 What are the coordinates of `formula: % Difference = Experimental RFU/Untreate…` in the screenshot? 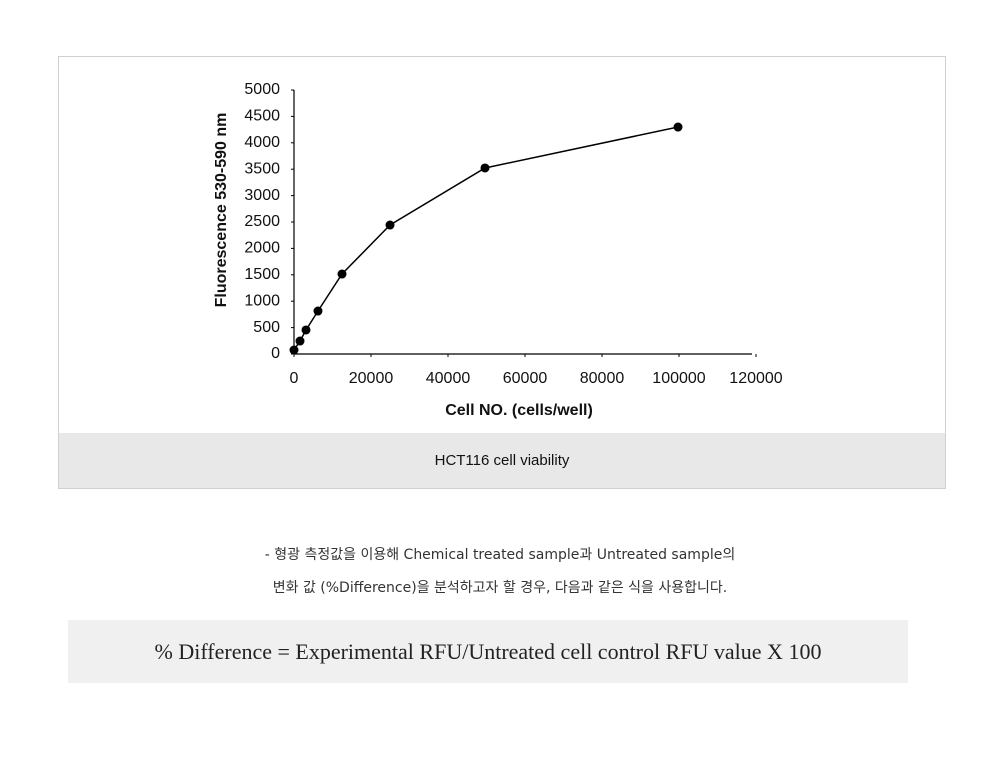 It's located at (488, 651).